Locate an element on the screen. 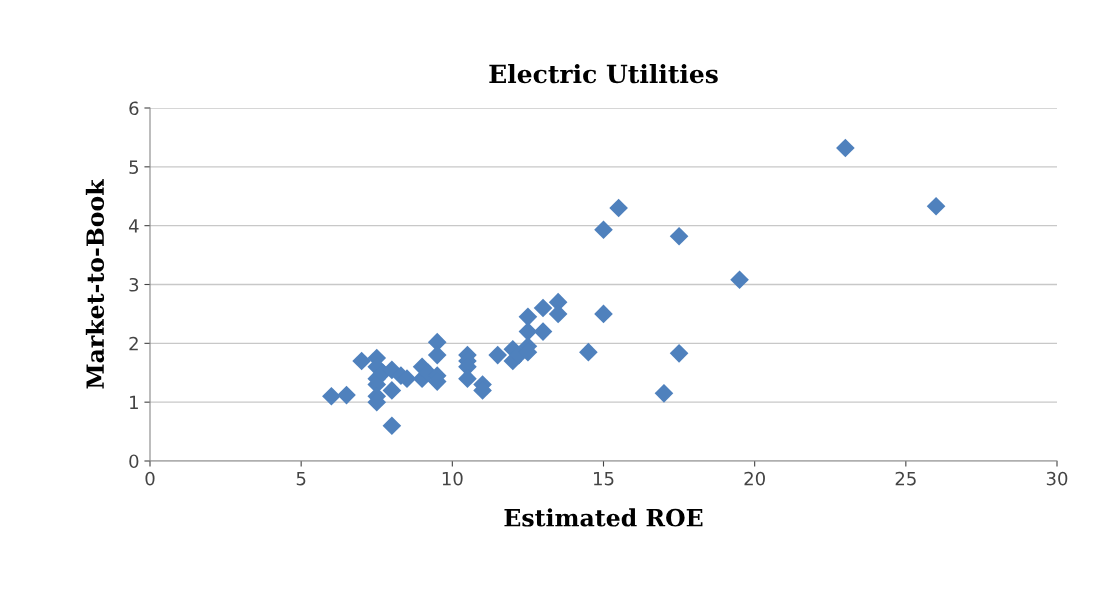  x-tick-label: 25 is located at coordinates (905, 478).